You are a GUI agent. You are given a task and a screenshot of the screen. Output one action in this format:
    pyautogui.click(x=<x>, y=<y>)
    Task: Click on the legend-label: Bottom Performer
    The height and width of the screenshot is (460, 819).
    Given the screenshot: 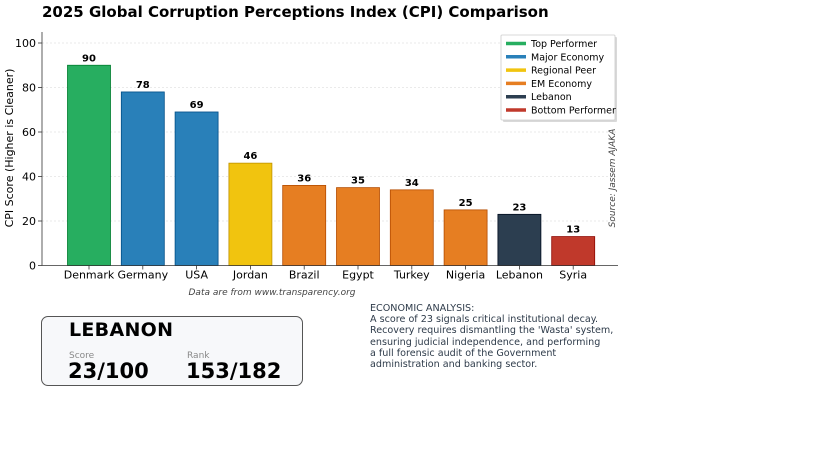 What is the action you would take?
    pyautogui.click(x=573, y=111)
    